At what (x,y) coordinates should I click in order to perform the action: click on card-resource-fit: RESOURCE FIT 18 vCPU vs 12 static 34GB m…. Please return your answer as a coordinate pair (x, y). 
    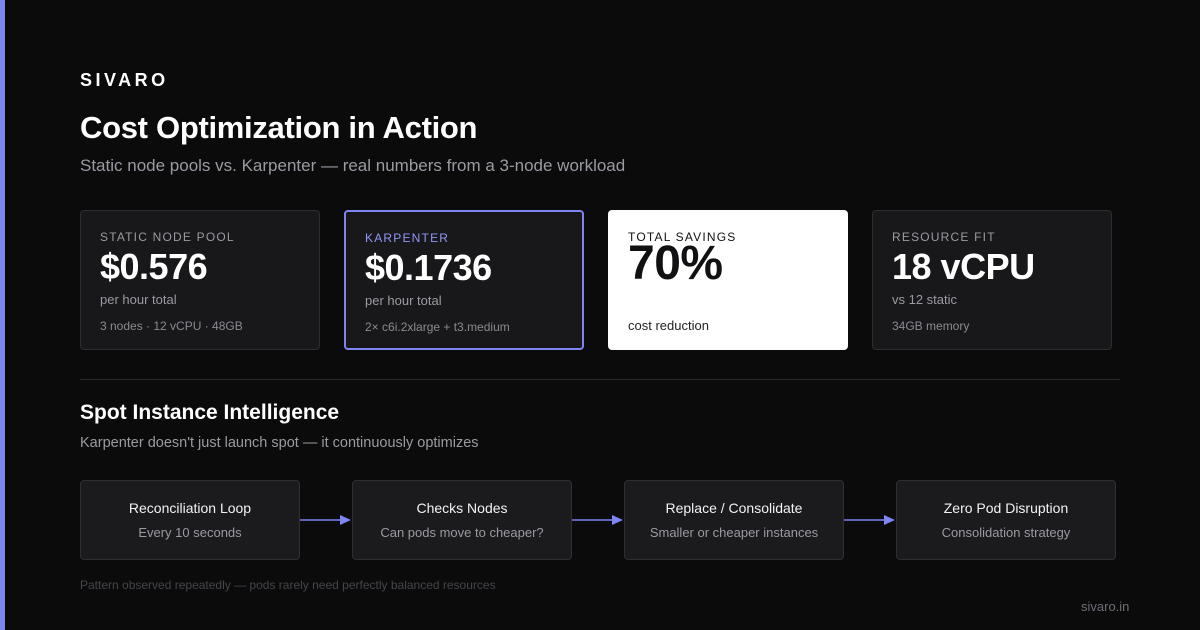
    Looking at the image, I should click on (992, 280).